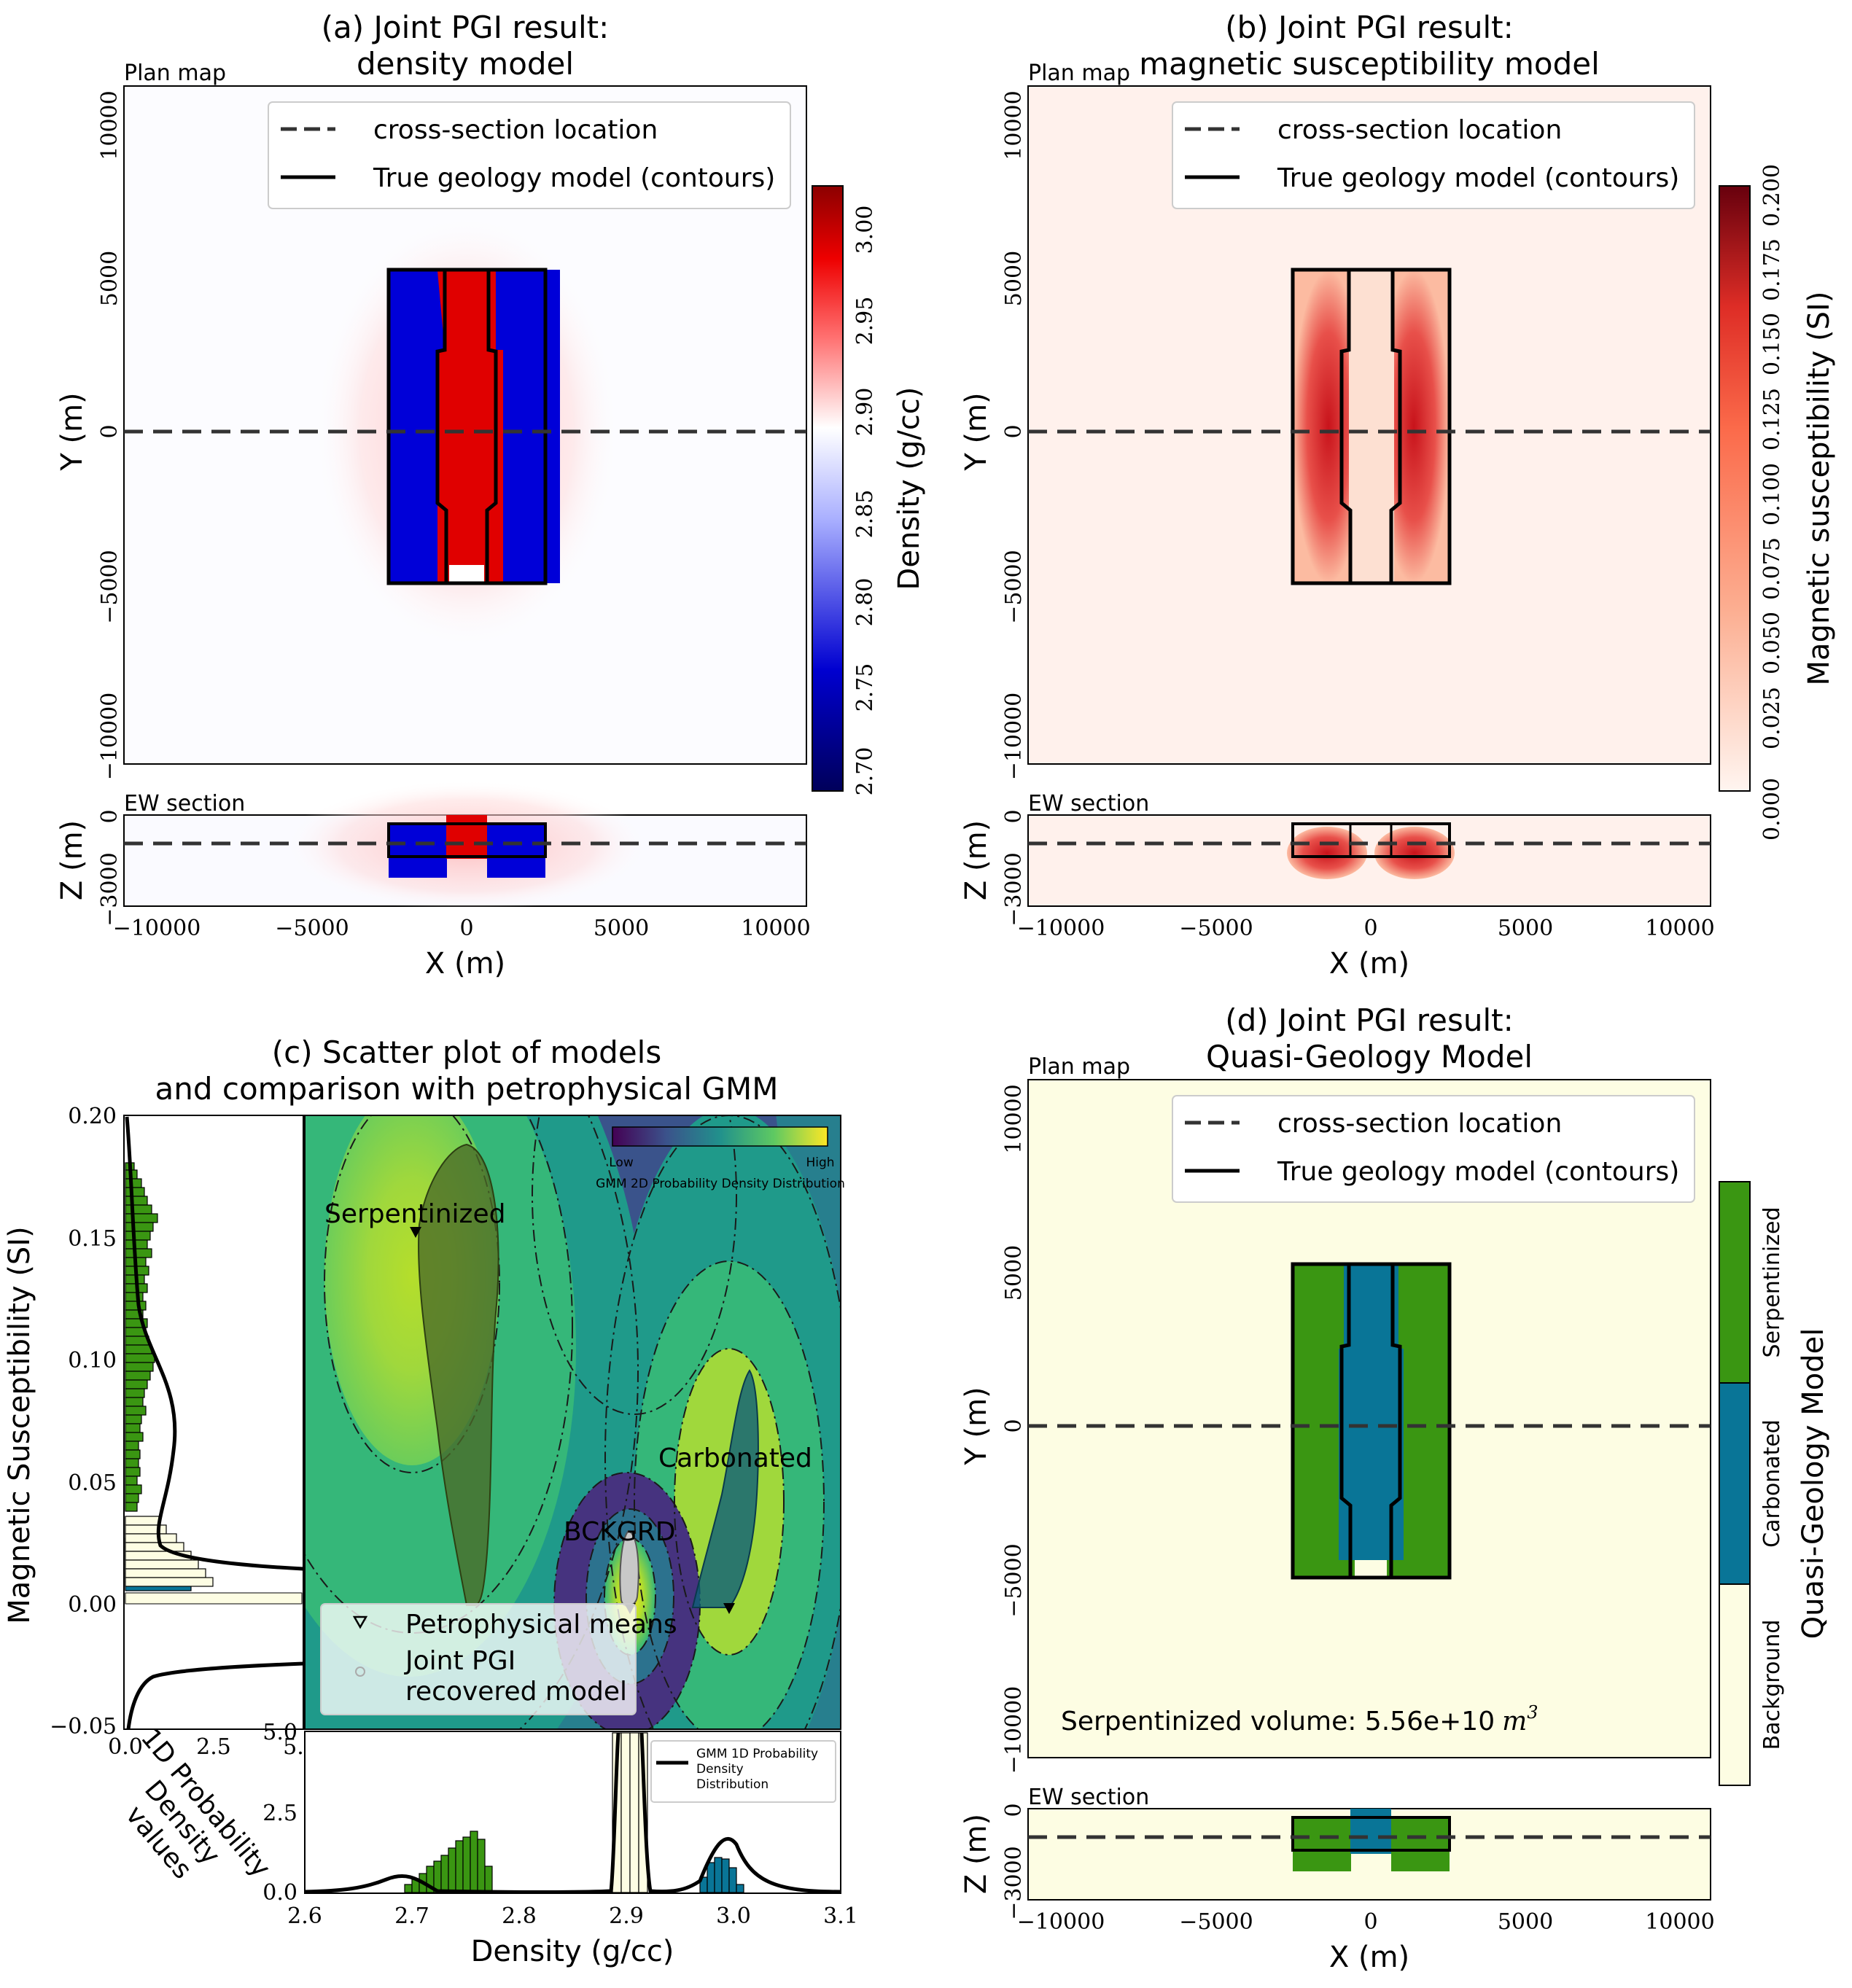 Image resolution: width=1852 pixels, height=1988 pixels. What do you see at coordinates (415, 1232) in the screenshot?
I see `panel-c-mean-serpentinized` at bounding box center [415, 1232].